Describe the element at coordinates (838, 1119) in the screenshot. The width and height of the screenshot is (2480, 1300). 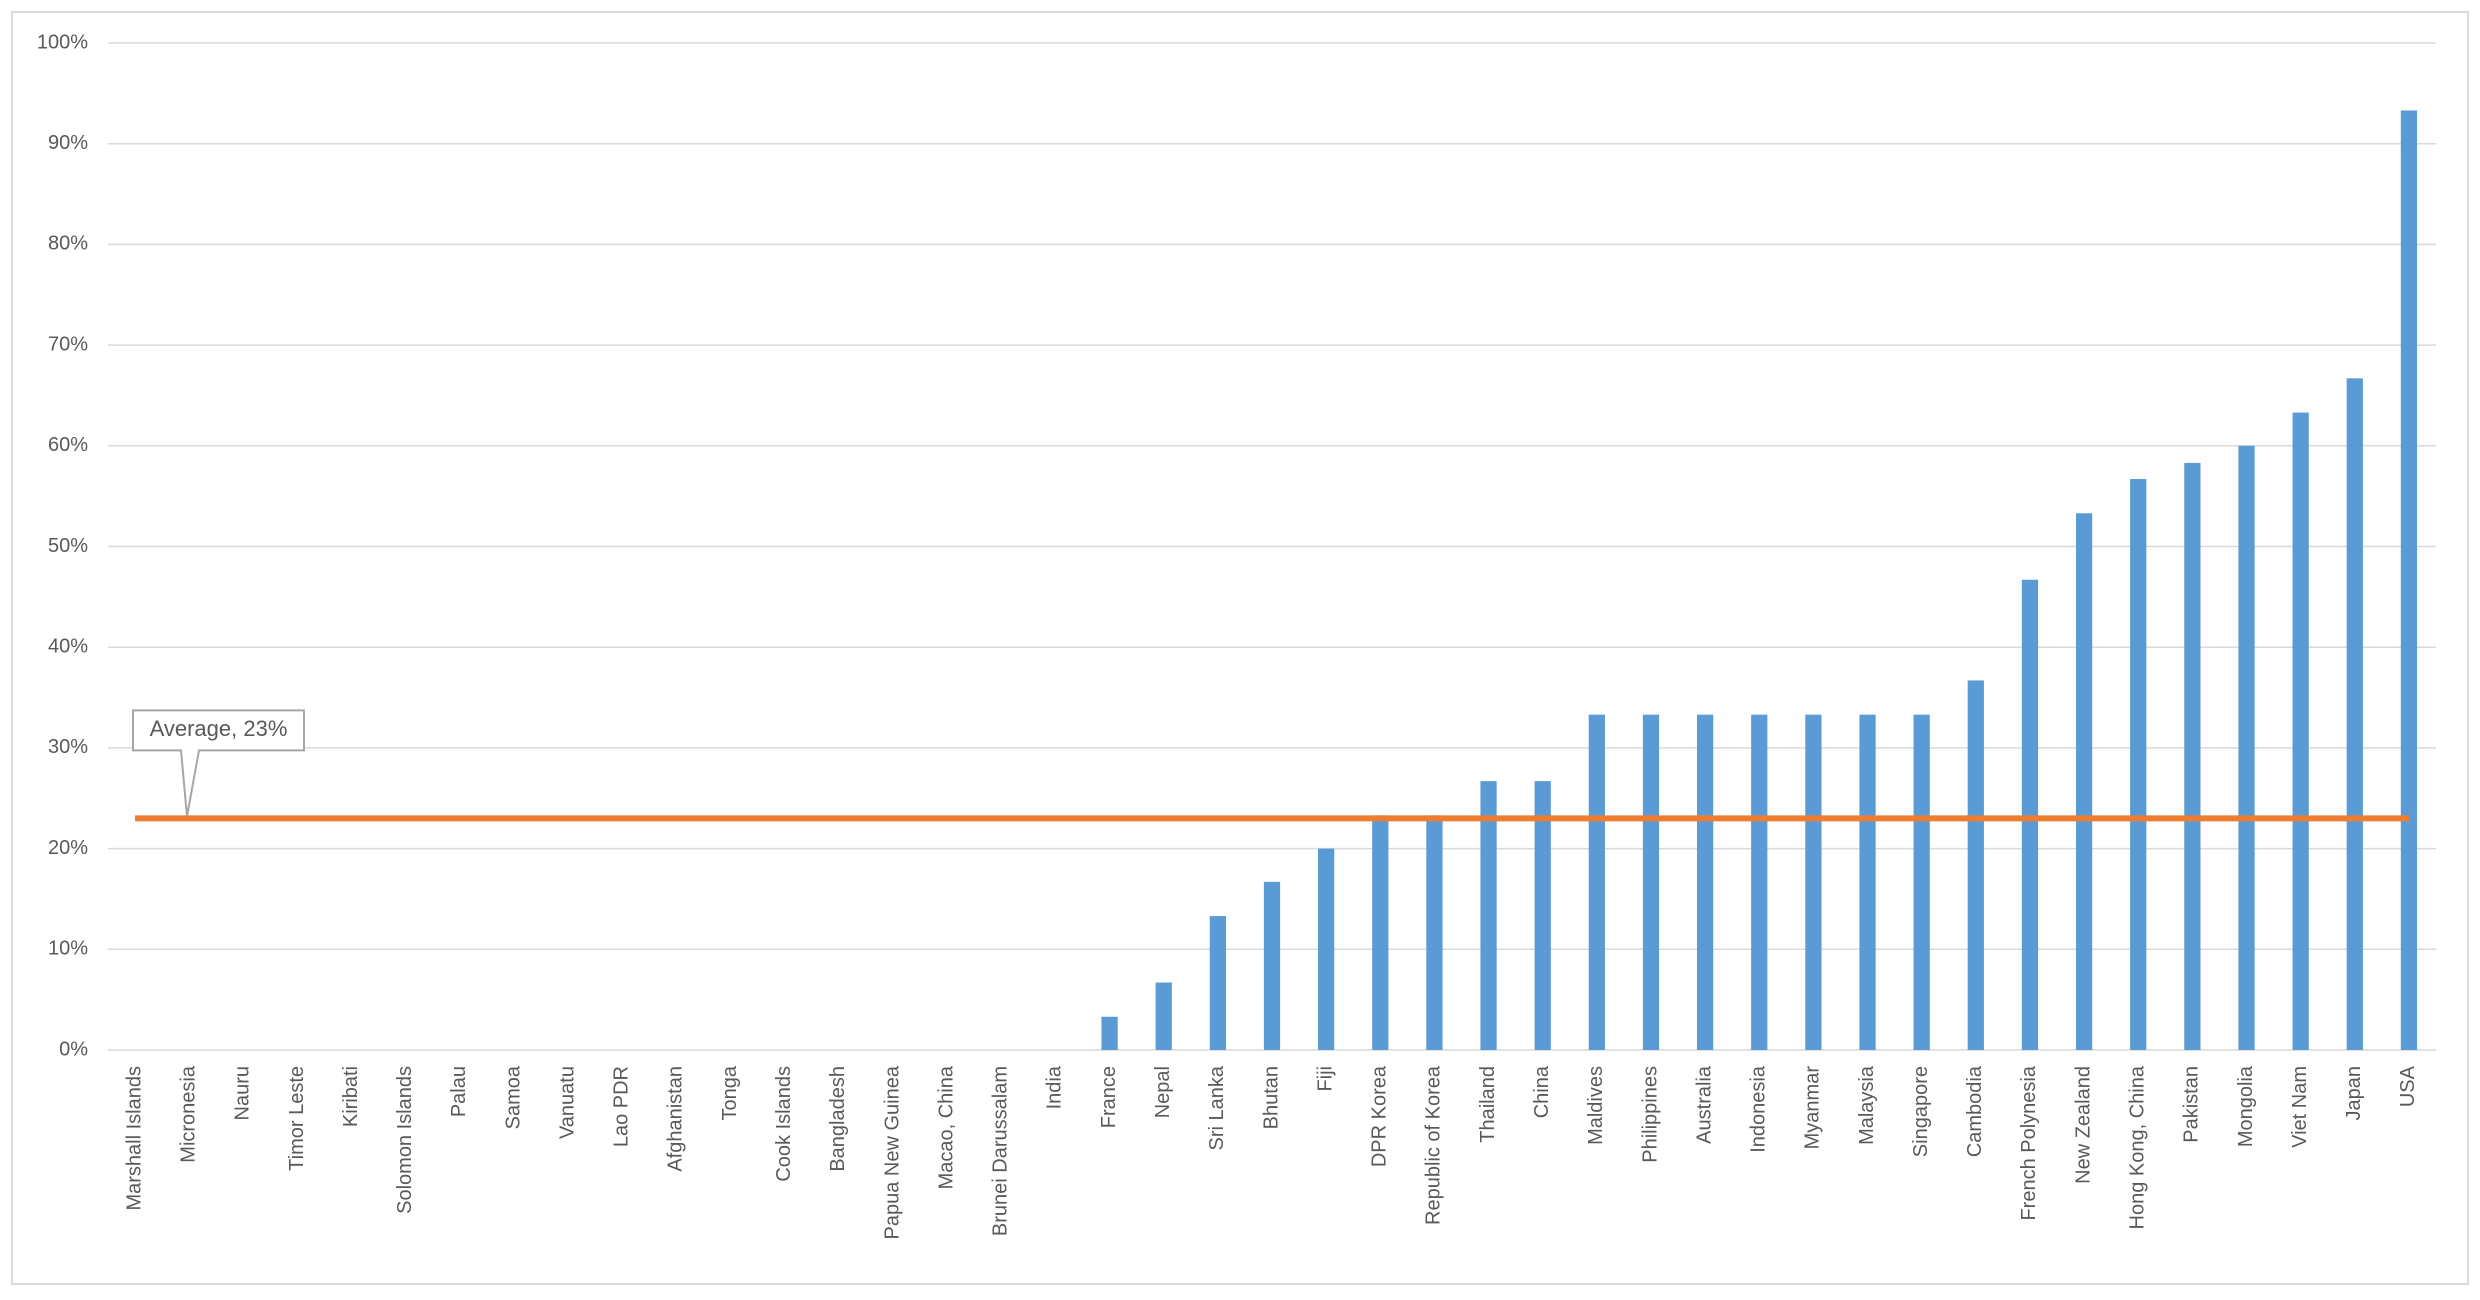
I see `x-tick-label: Bangladesh` at that location.